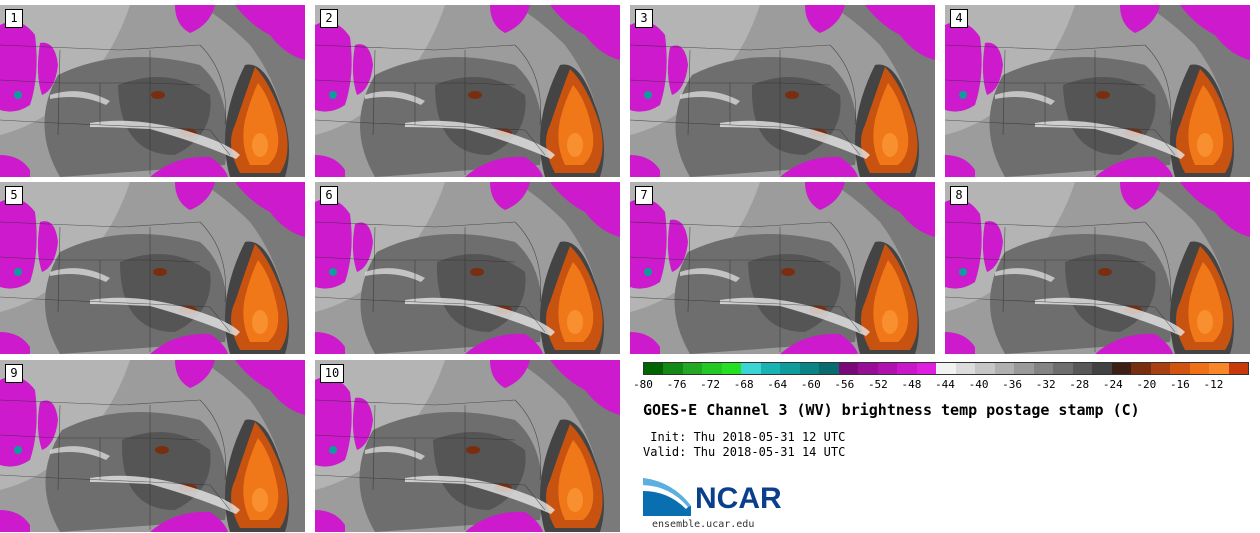 The height and width of the screenshot is (533, 1260). Describe the element at coordinates (1213, 384) in the screenshot. I see `colorbar-tick-label: -12` at that location.